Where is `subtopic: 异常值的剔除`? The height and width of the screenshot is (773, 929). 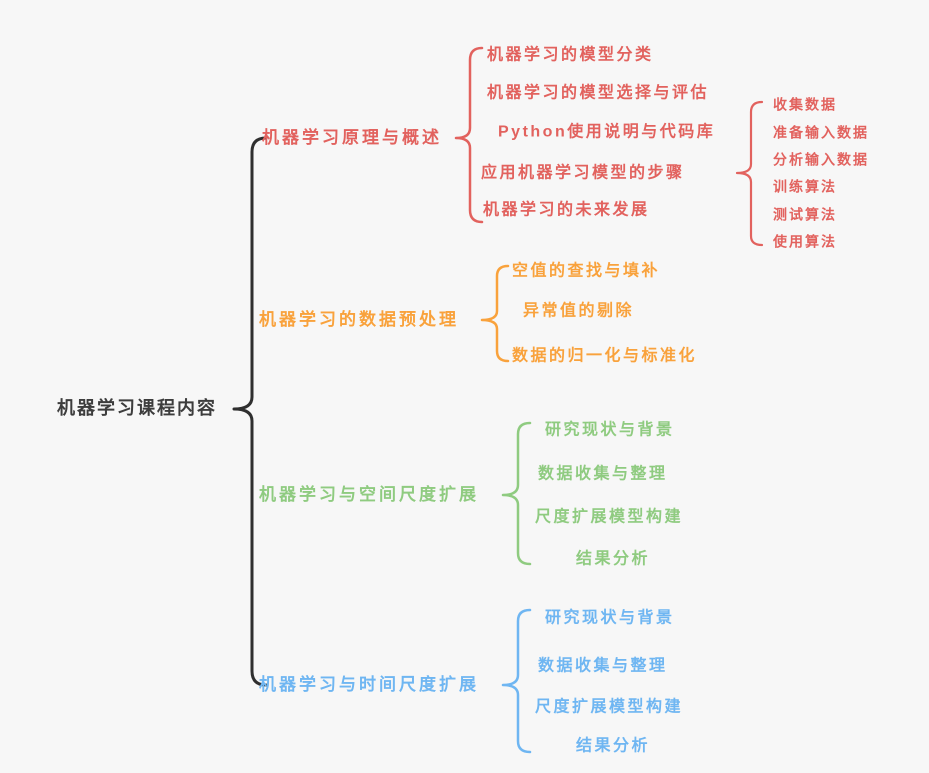
subtopic: 异常值的剔除 is located at coordinates (579, 311).